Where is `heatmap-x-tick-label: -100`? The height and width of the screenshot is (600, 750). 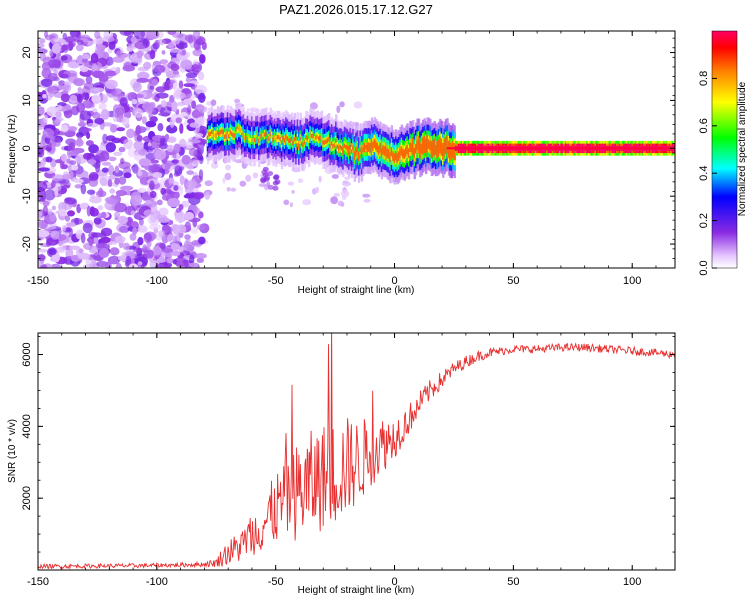
heatmap-x-tick-label: -100 is located at coordinates (157, 281).